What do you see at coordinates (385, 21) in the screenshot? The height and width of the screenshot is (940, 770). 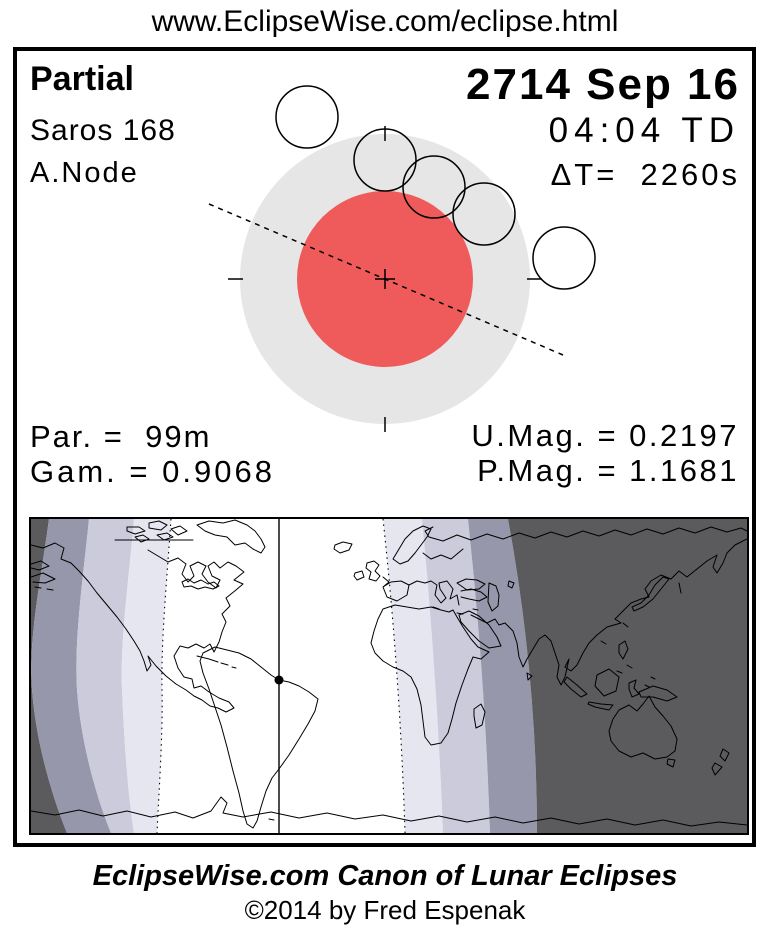 I see `page-url-title: www.EclipseWise.com/eclipse.html` at bounding box center [385, 21].